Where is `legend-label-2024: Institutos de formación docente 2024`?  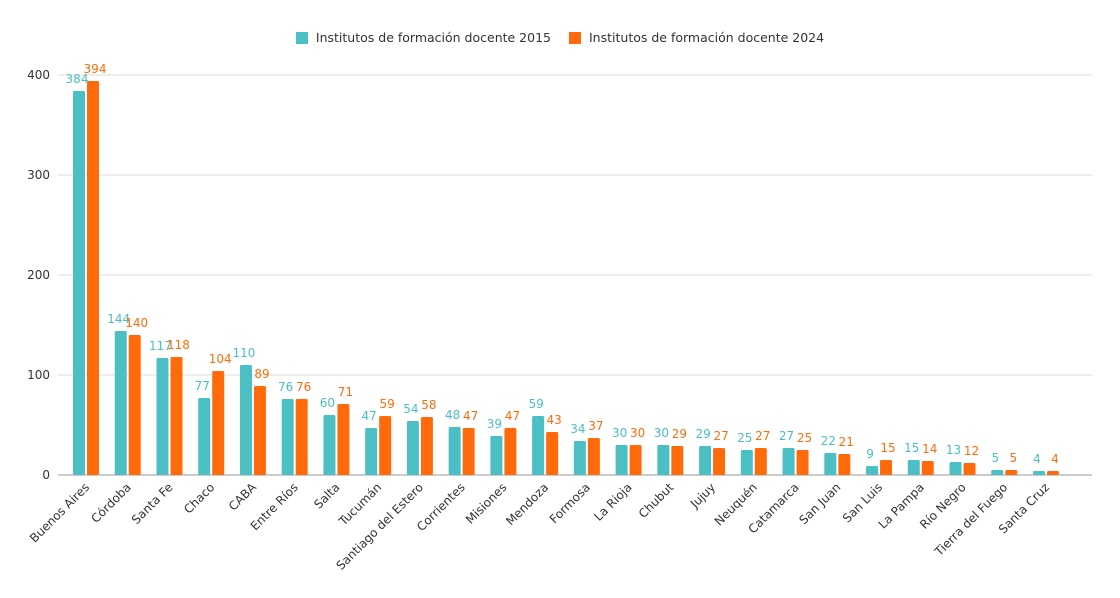
legend-label-2024: Institutos de formación docente 2024 is located at coordinates (707, 37).